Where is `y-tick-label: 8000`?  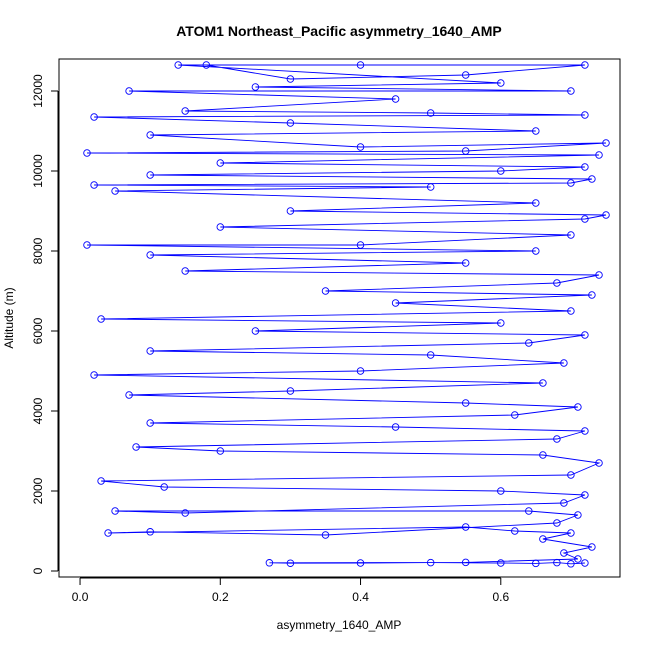 y-tick-label: 8000 is located at coordinates (38, 250).